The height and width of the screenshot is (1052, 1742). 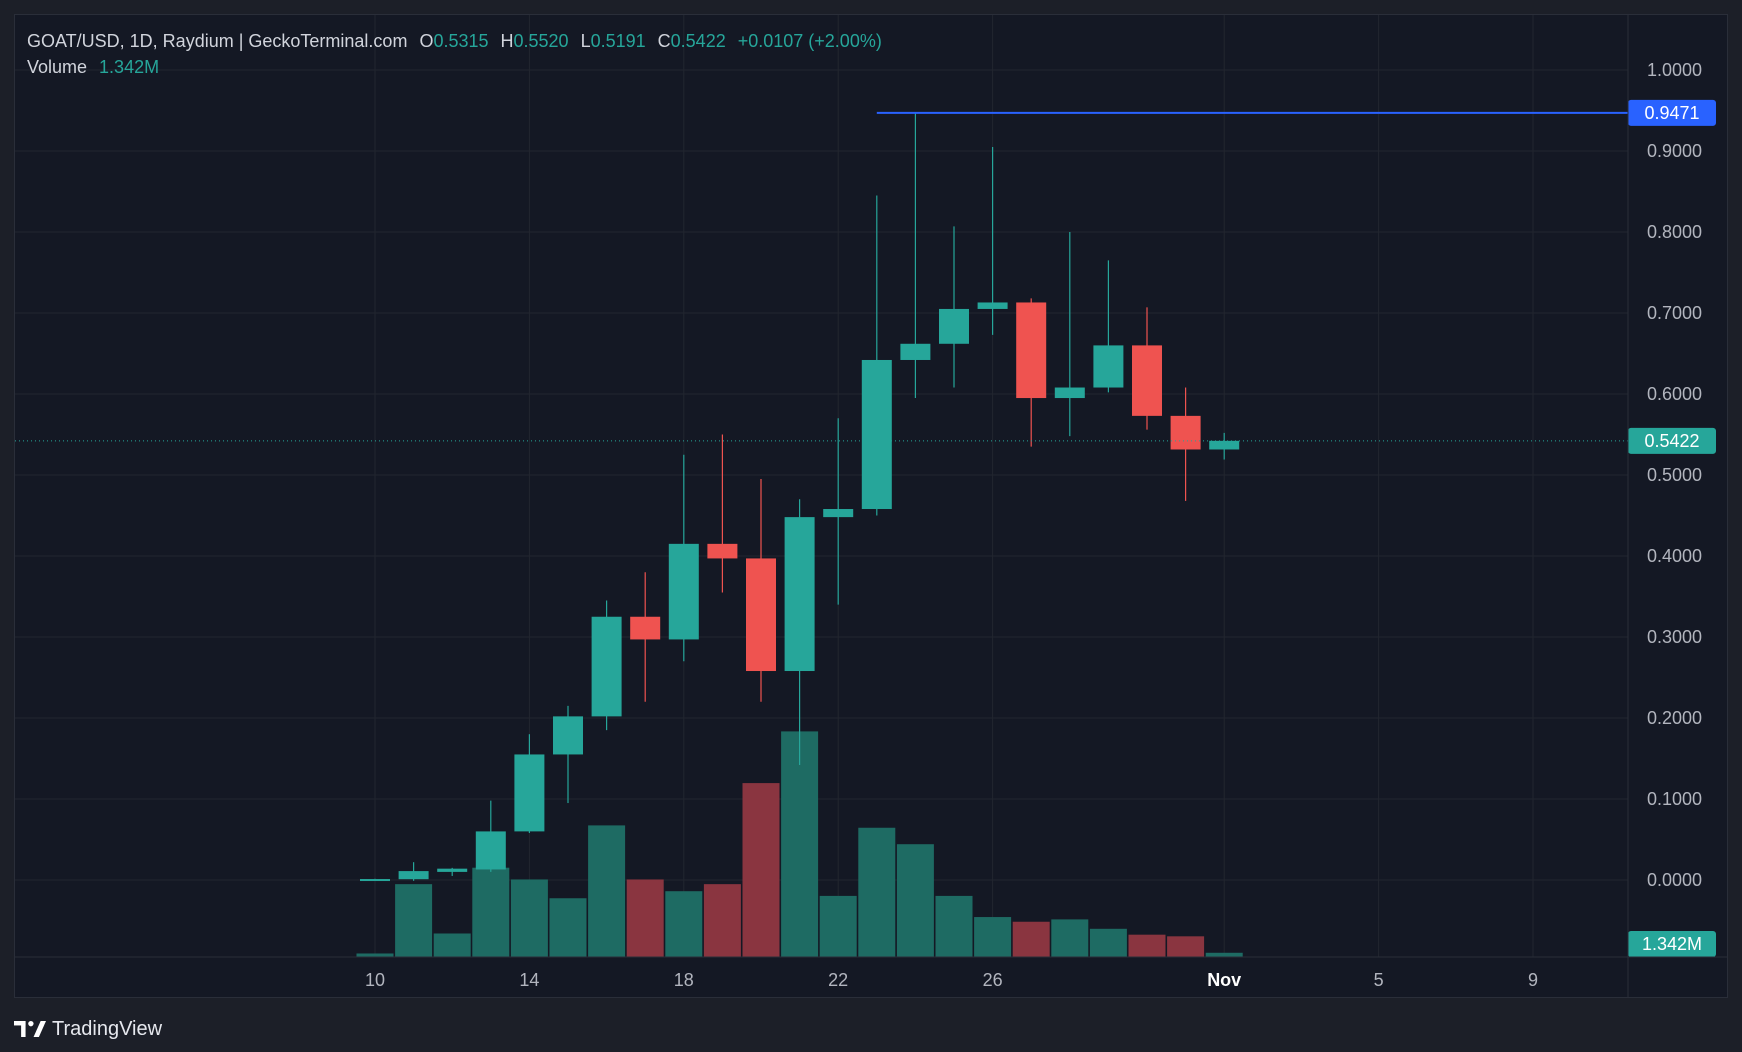 What do you see at coordinates (698, 41) in the screenshot?
I see `close-value: 0.5422` at bounding box center [698, 41].